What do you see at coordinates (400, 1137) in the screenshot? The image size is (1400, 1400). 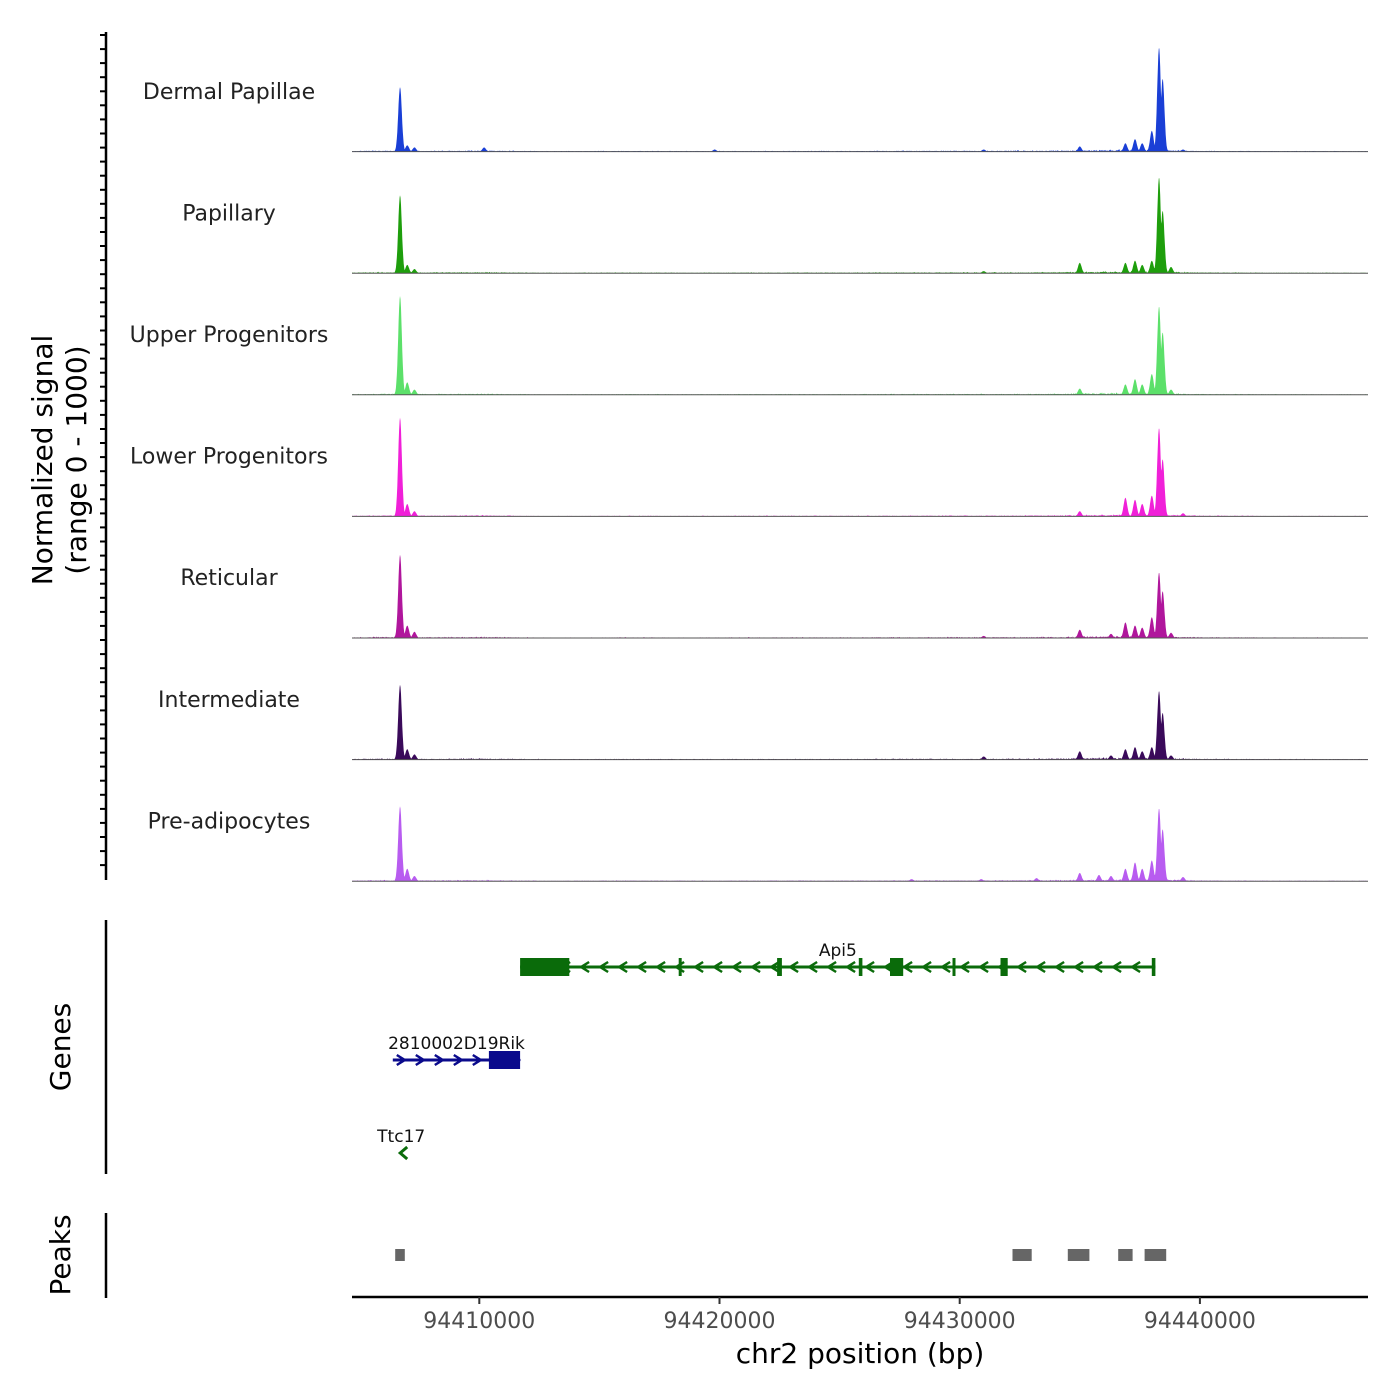 I see `gene-label: Ttc17` at bounding box center [400, 1137].